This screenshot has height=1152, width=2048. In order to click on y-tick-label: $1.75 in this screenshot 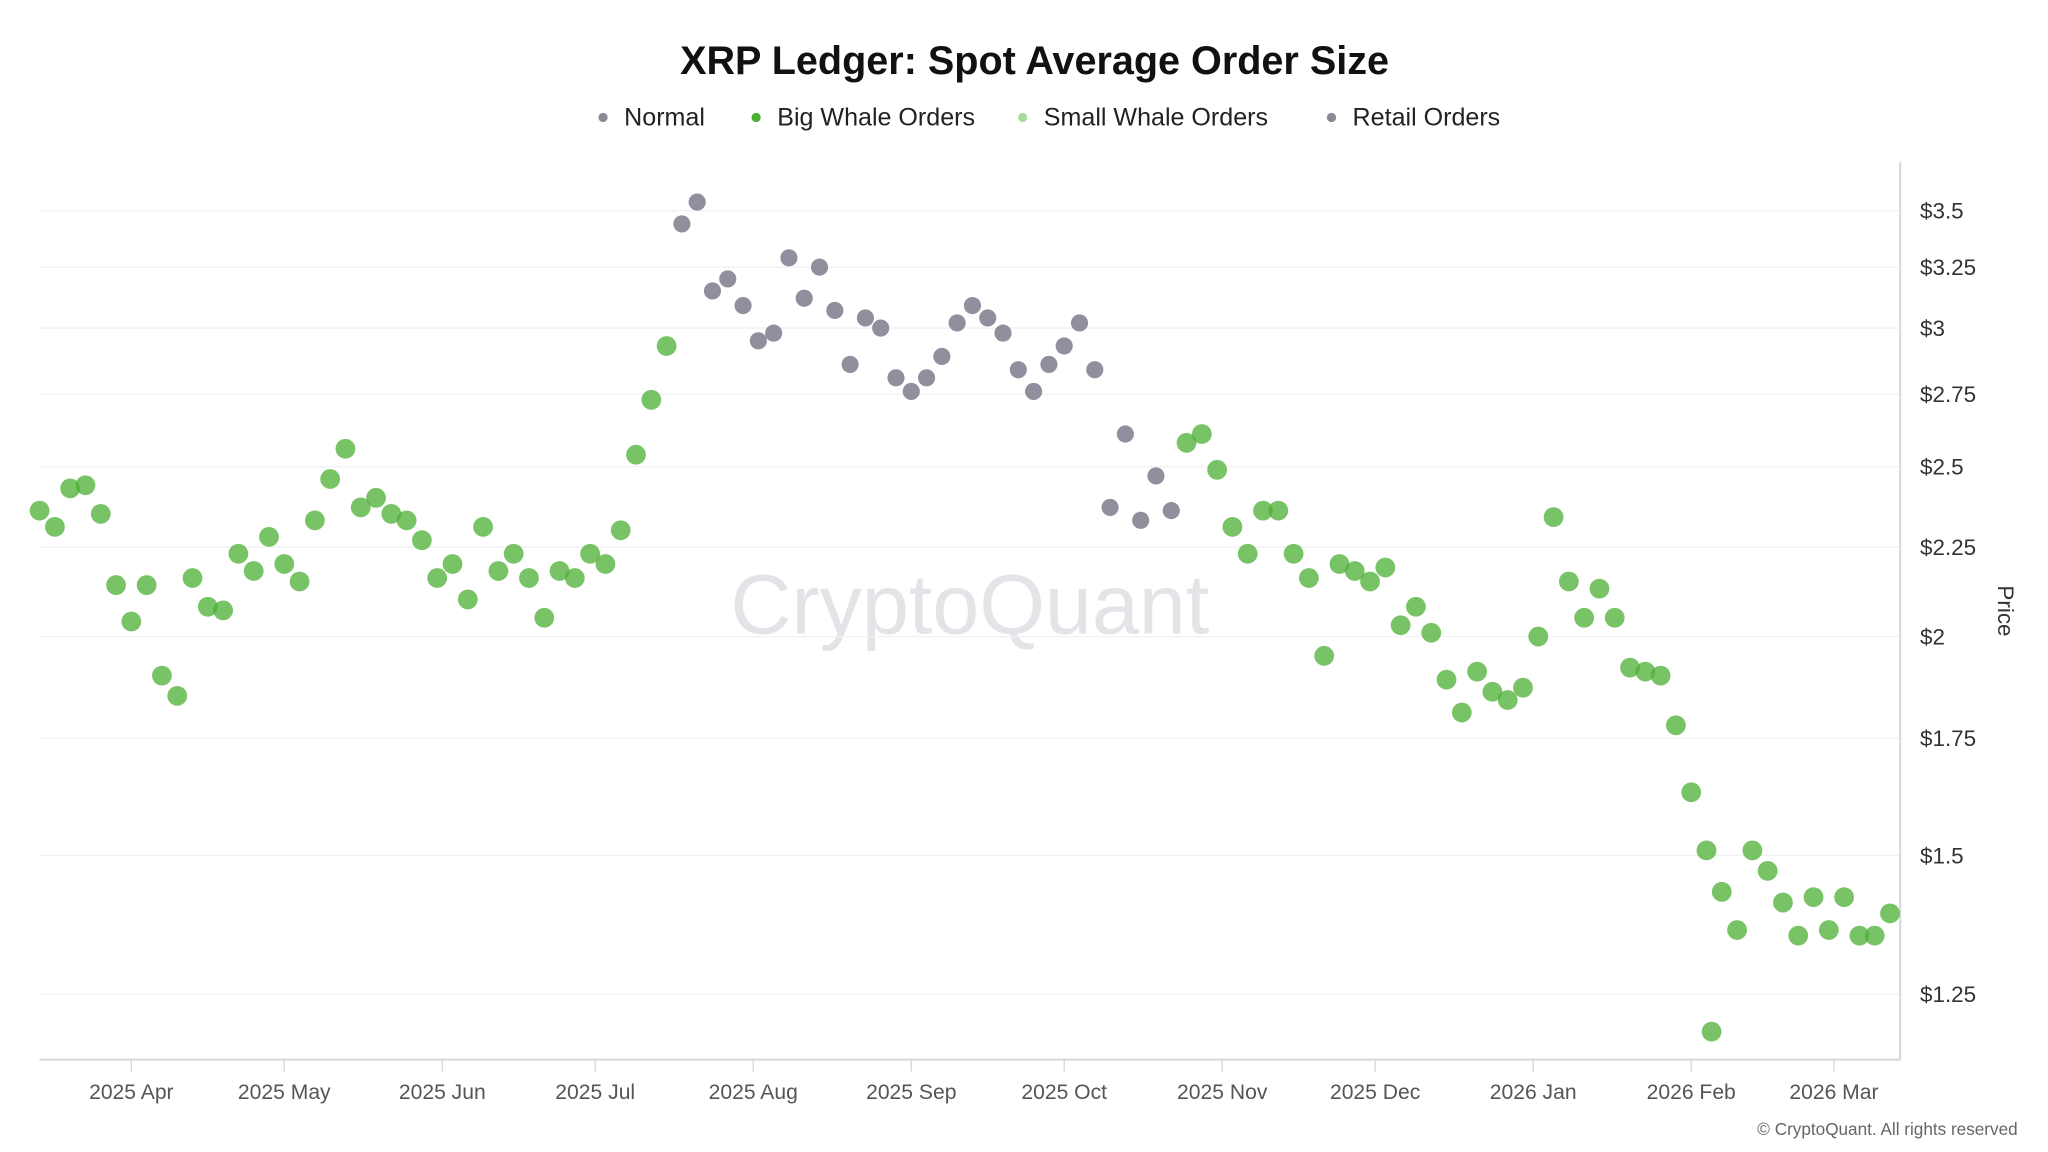, I will do `click(1948, 738)`.